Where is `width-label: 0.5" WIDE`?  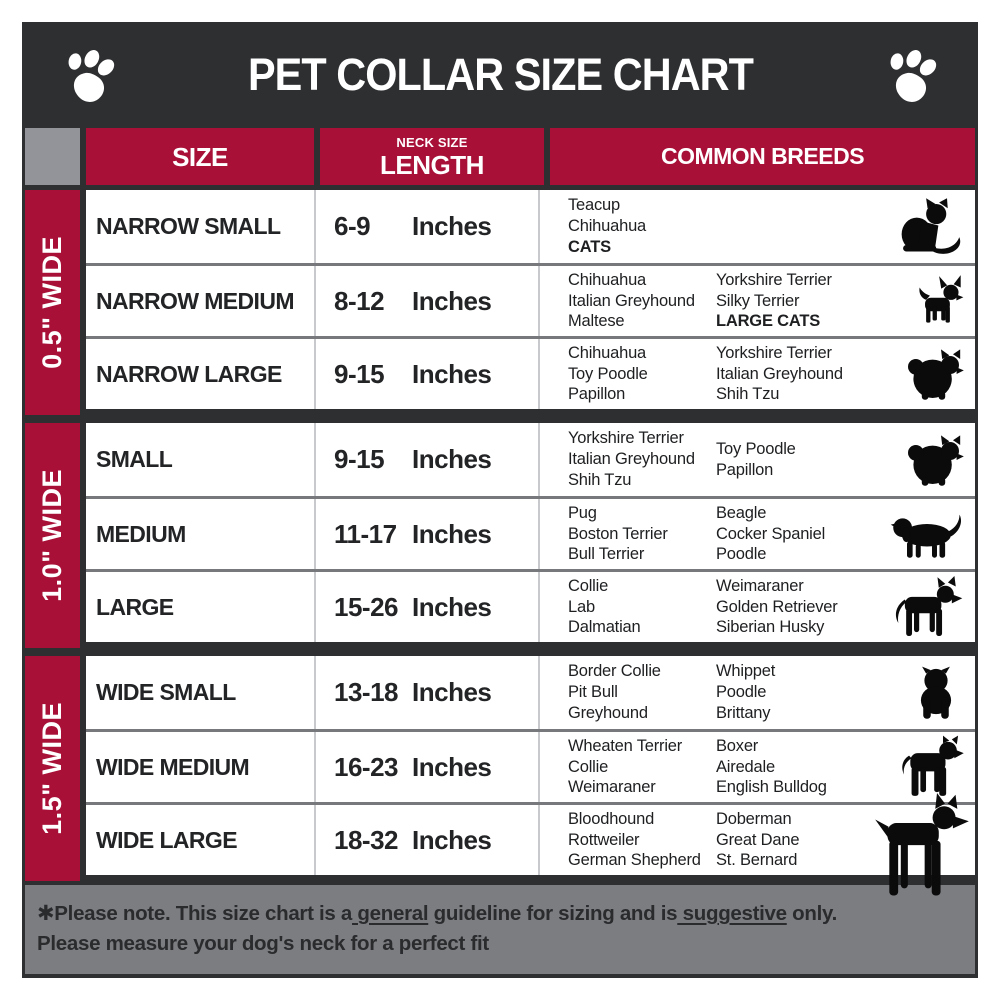
width-label: 0.5" WIDE is located at coordinates (52, 302).